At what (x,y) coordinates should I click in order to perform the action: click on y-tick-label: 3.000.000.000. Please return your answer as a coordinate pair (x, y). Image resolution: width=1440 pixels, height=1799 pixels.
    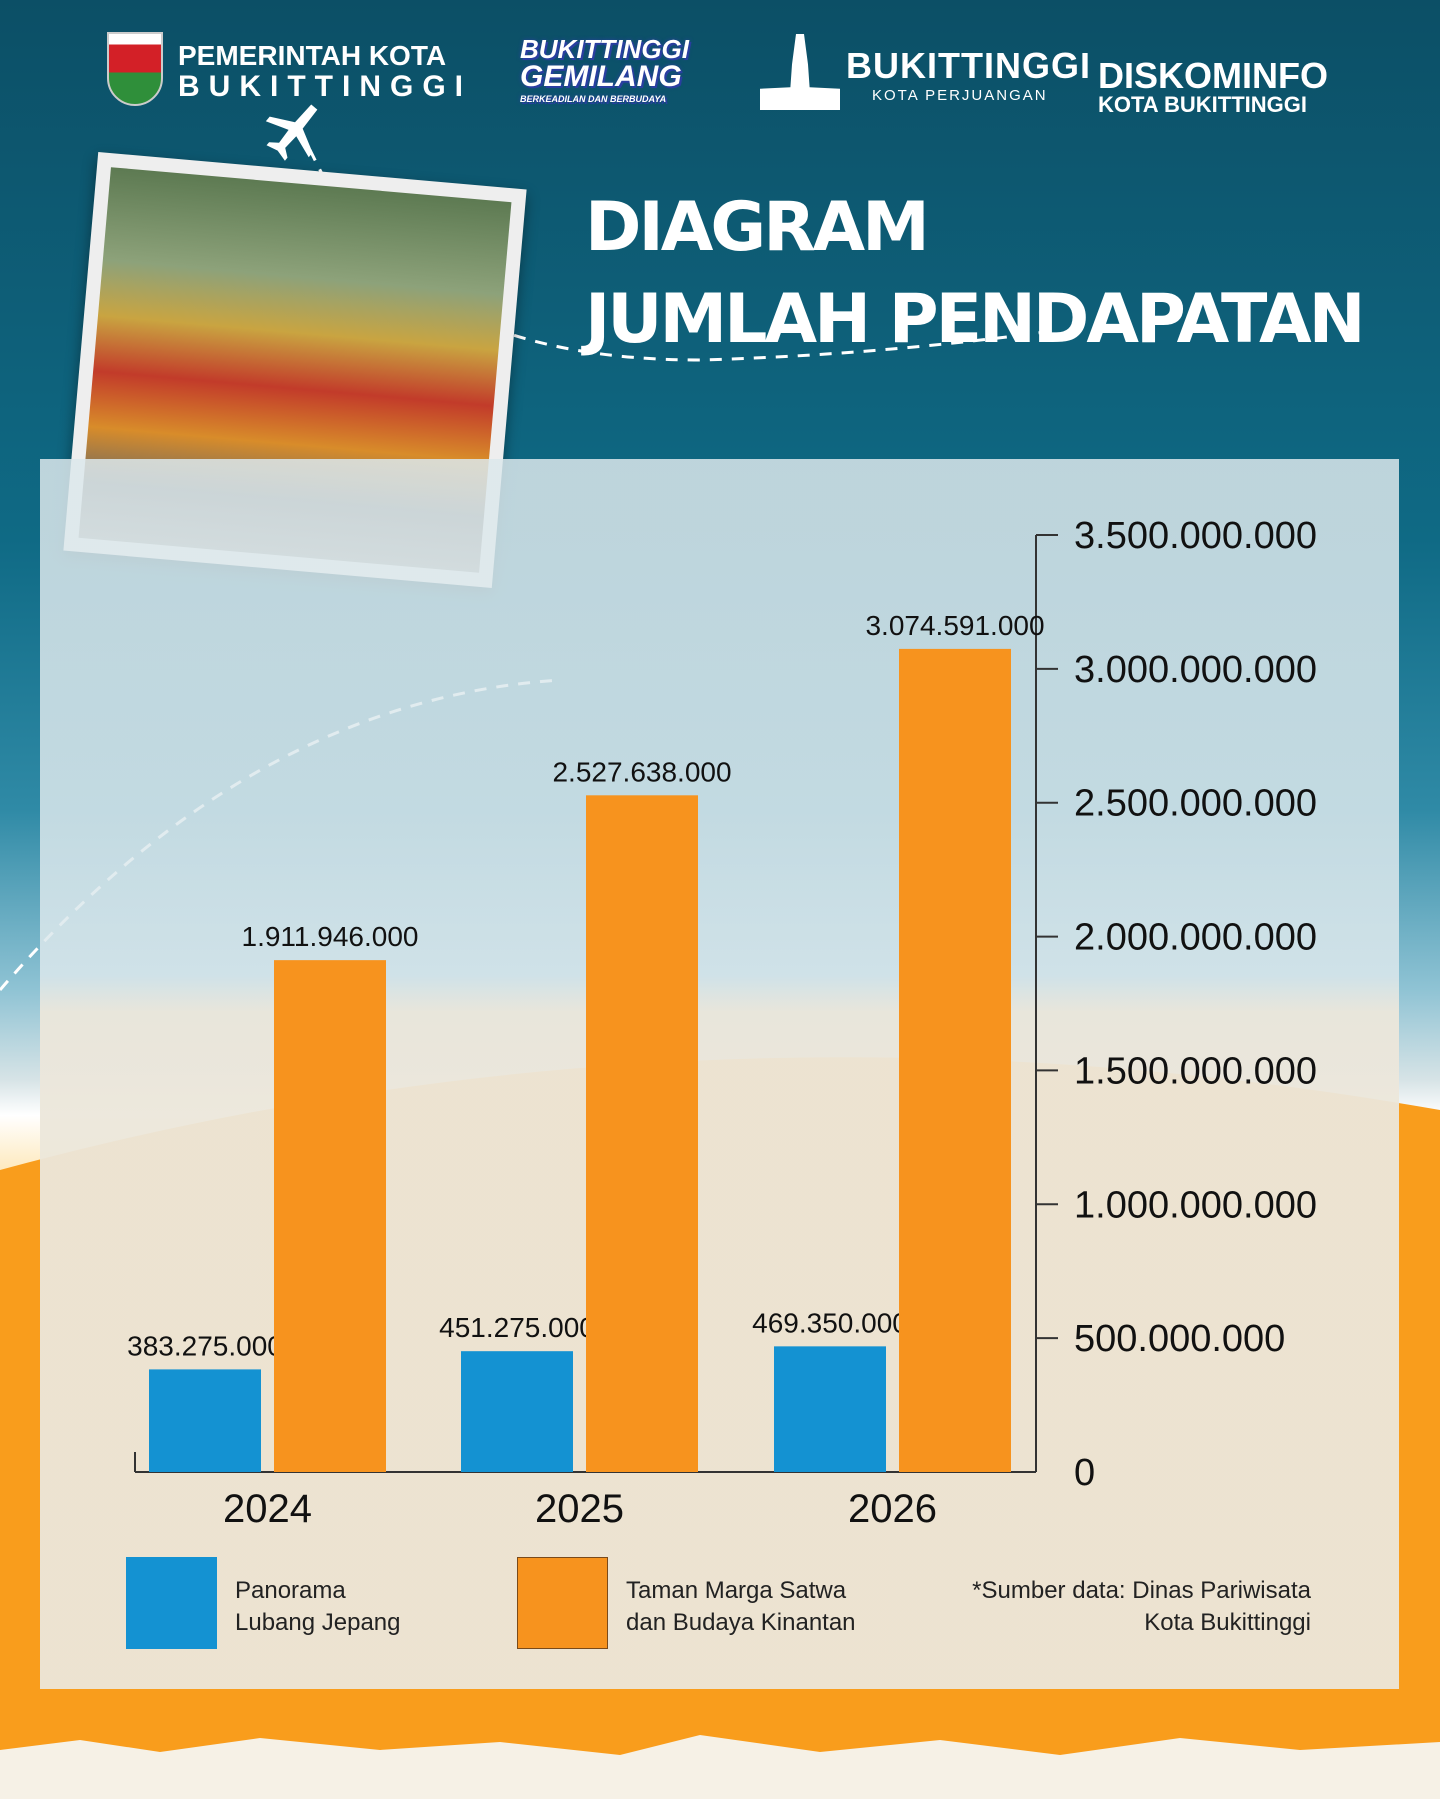
    Looking at the image, I should click on (1195, 670).